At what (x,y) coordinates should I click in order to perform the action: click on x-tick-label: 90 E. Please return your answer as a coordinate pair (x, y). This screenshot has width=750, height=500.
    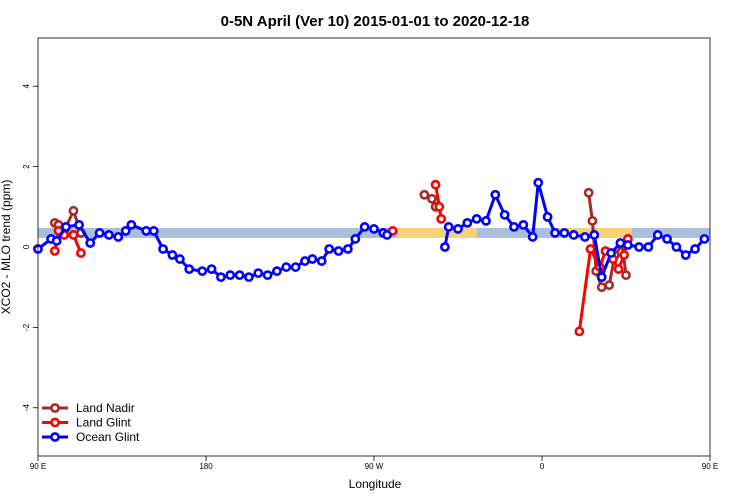
    Looking at the image, I should click on (38, 466).